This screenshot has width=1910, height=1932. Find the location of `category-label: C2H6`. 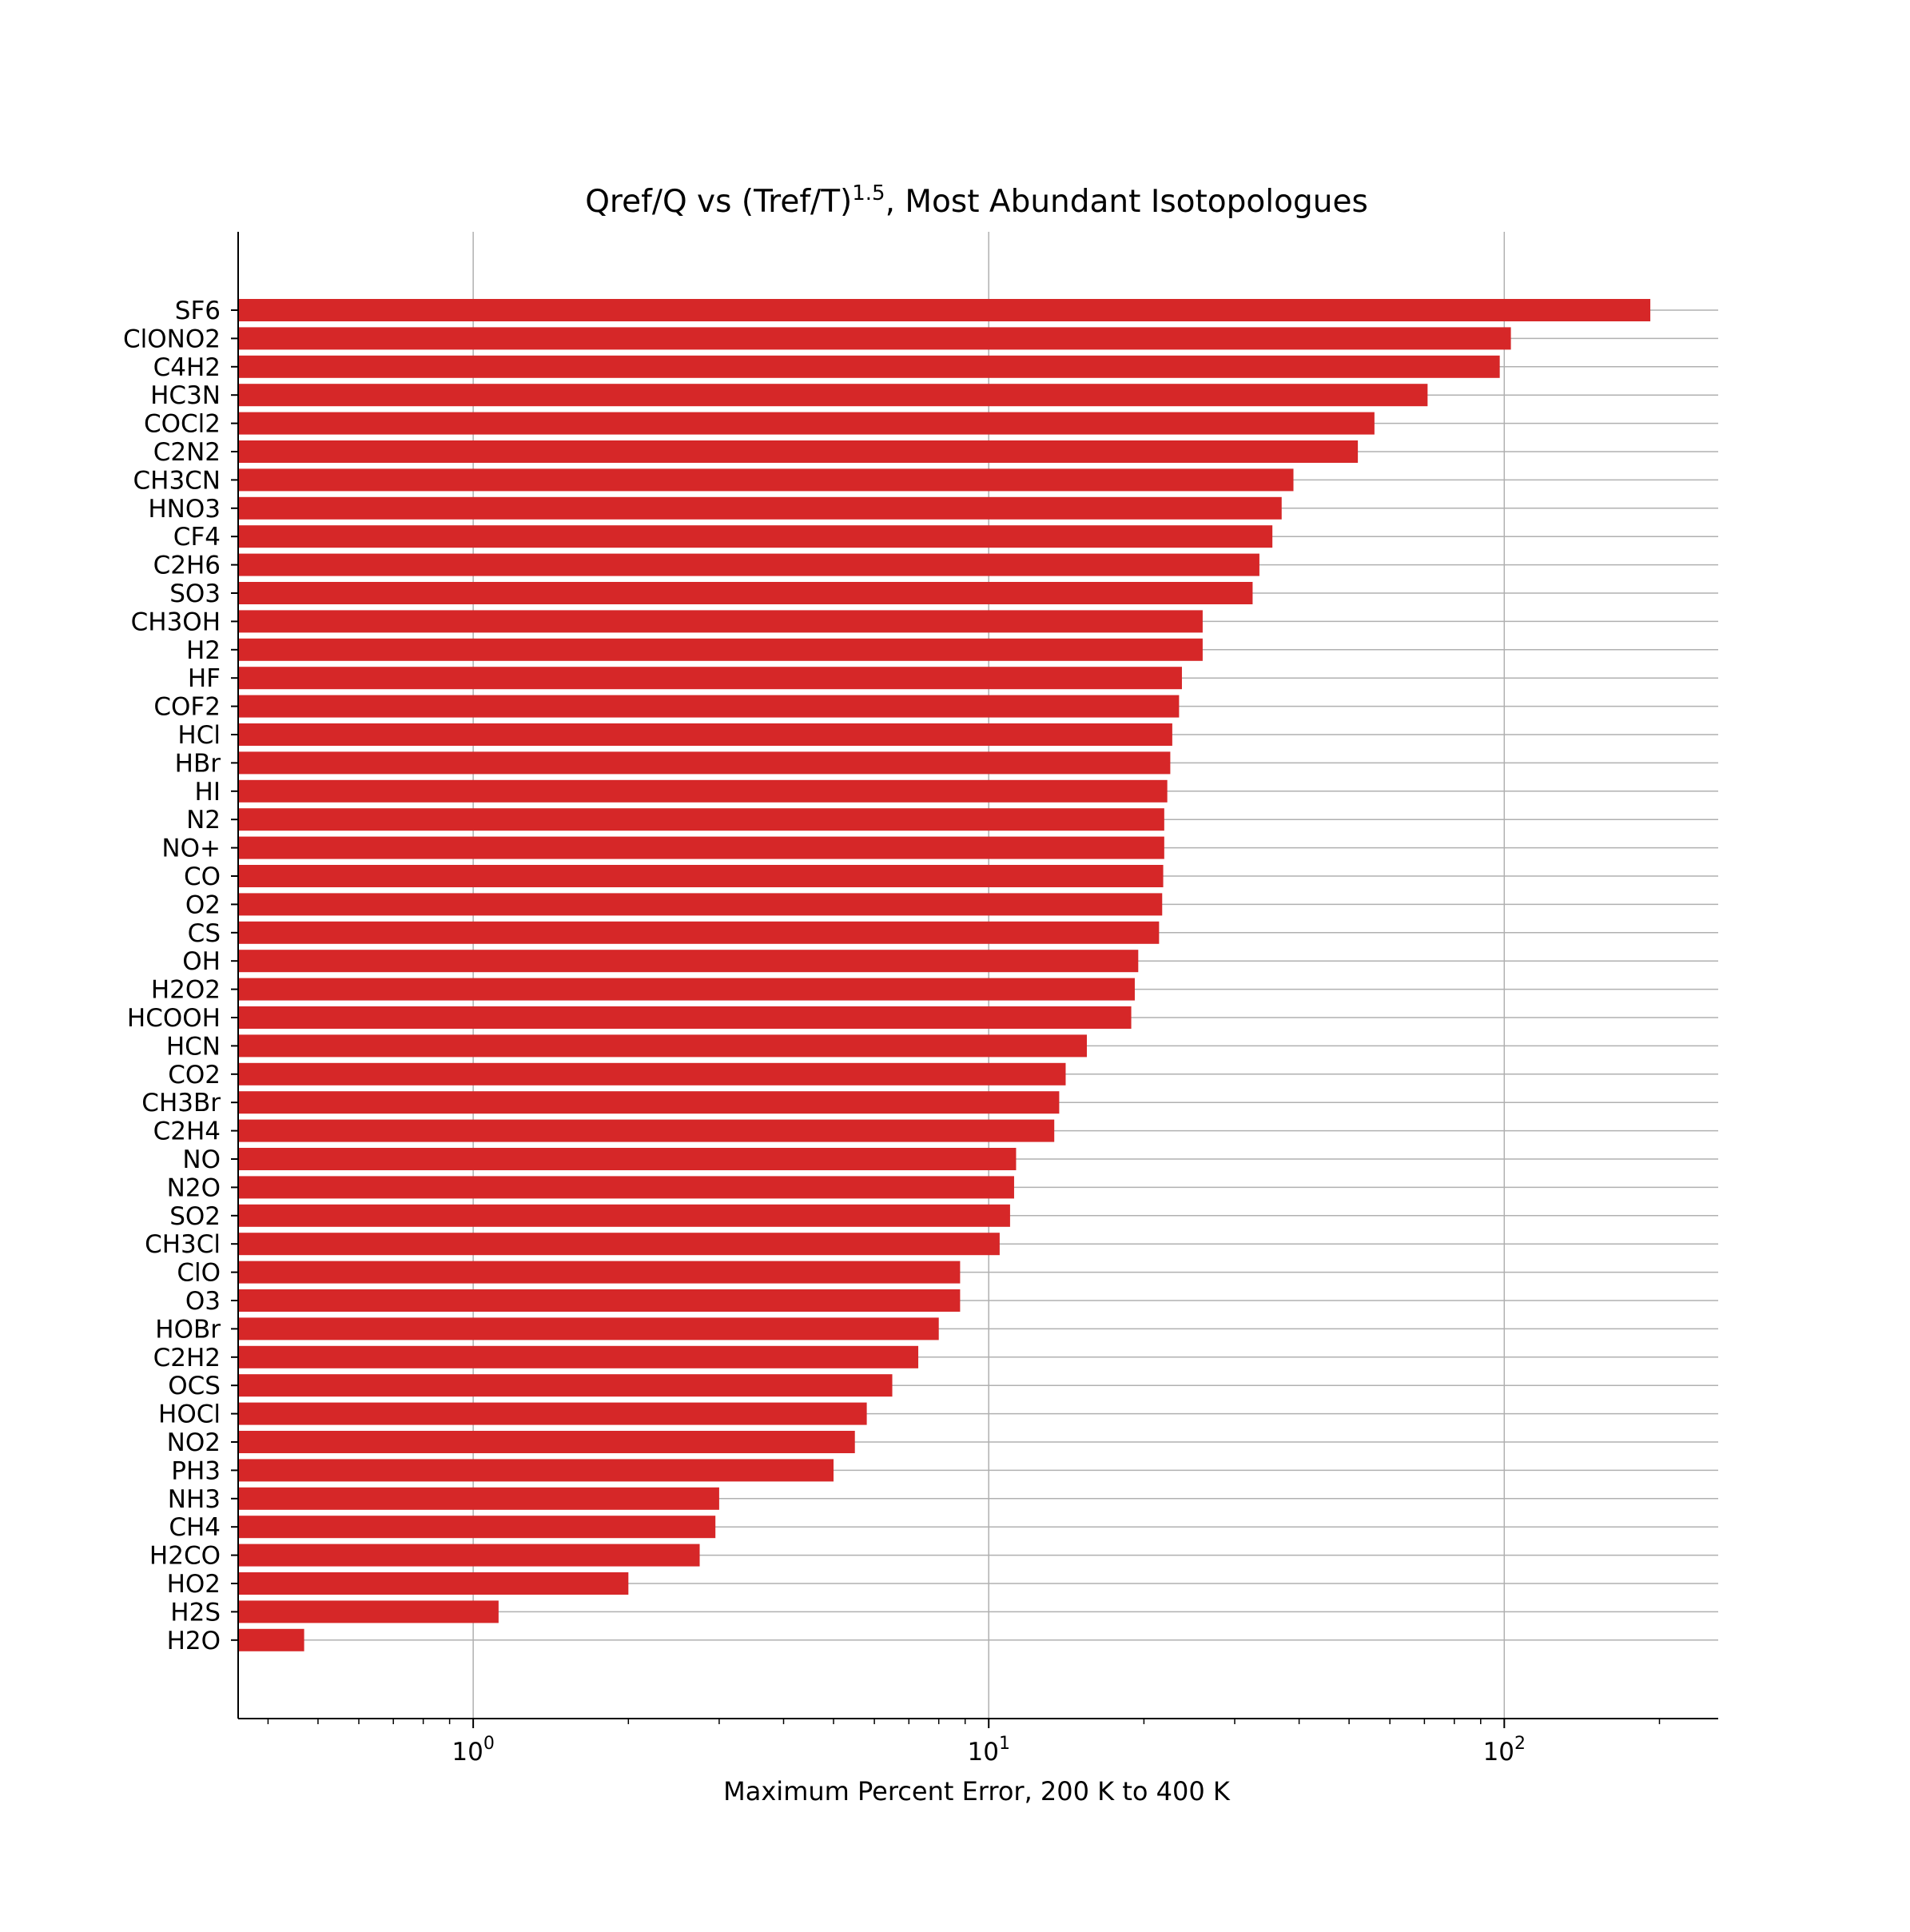

category-label: C2H6 is located at coordinates (187, 566).